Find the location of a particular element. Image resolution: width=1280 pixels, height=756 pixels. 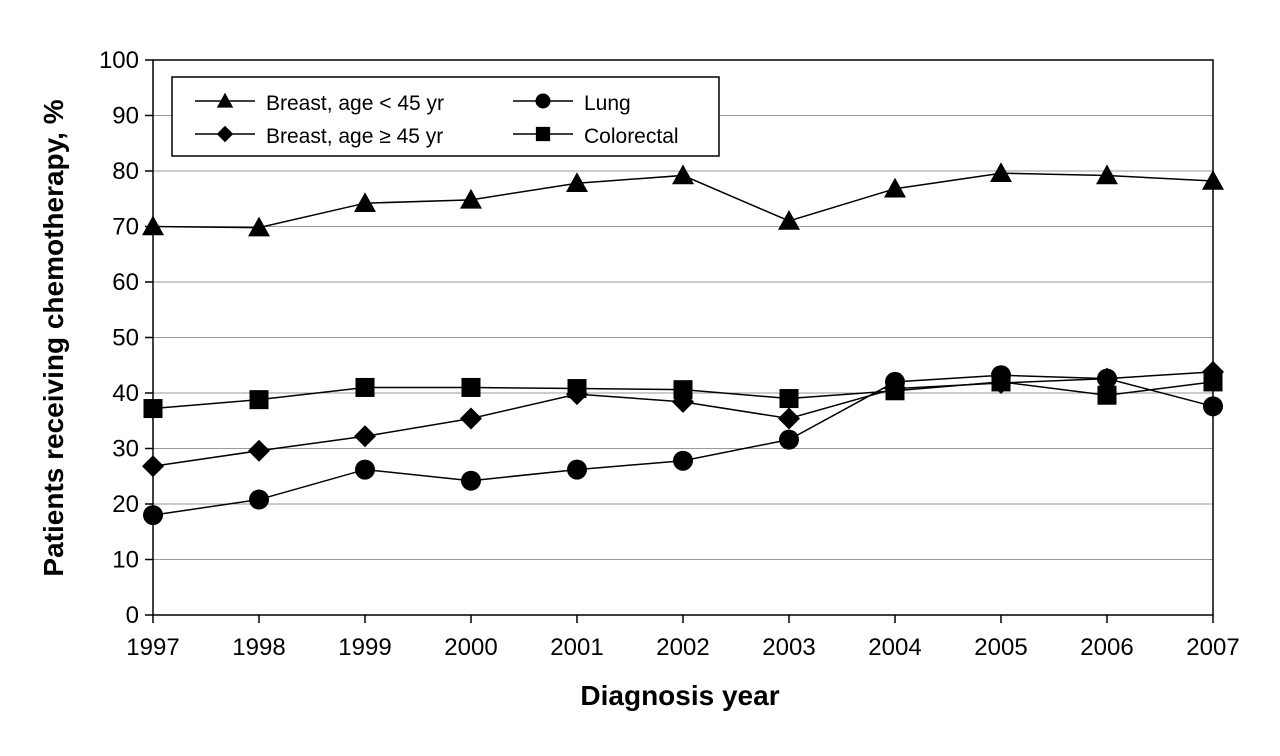

y-tick-label: 10 is located at coordinates (125, 560).